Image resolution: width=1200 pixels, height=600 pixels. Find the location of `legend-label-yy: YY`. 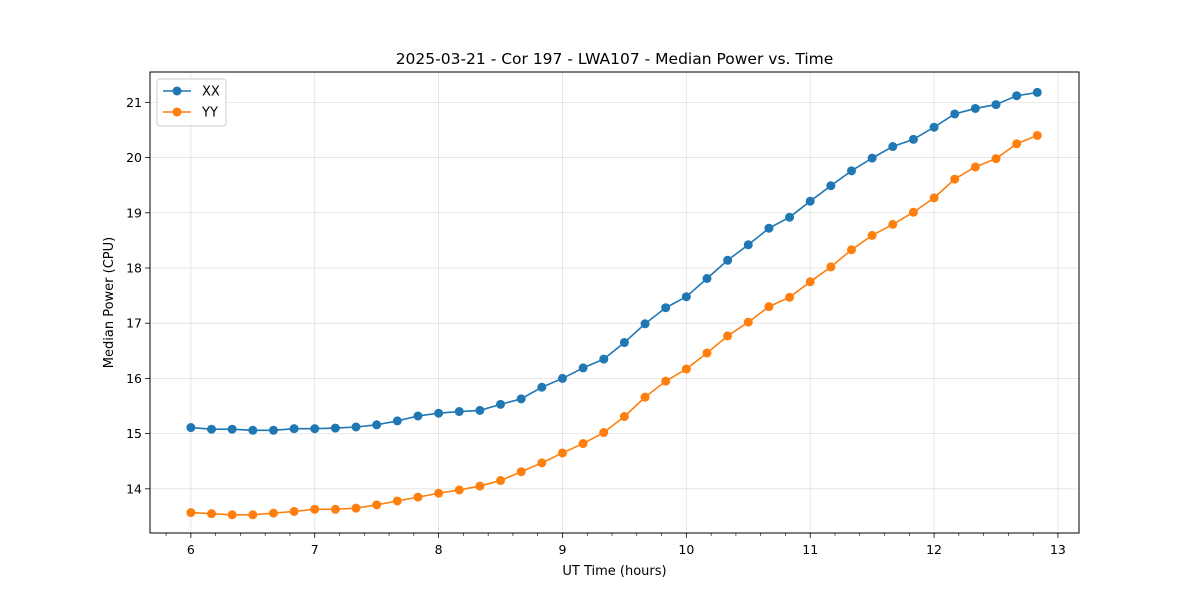

legend-label-yy: YY is located at coordinates (209, 113).